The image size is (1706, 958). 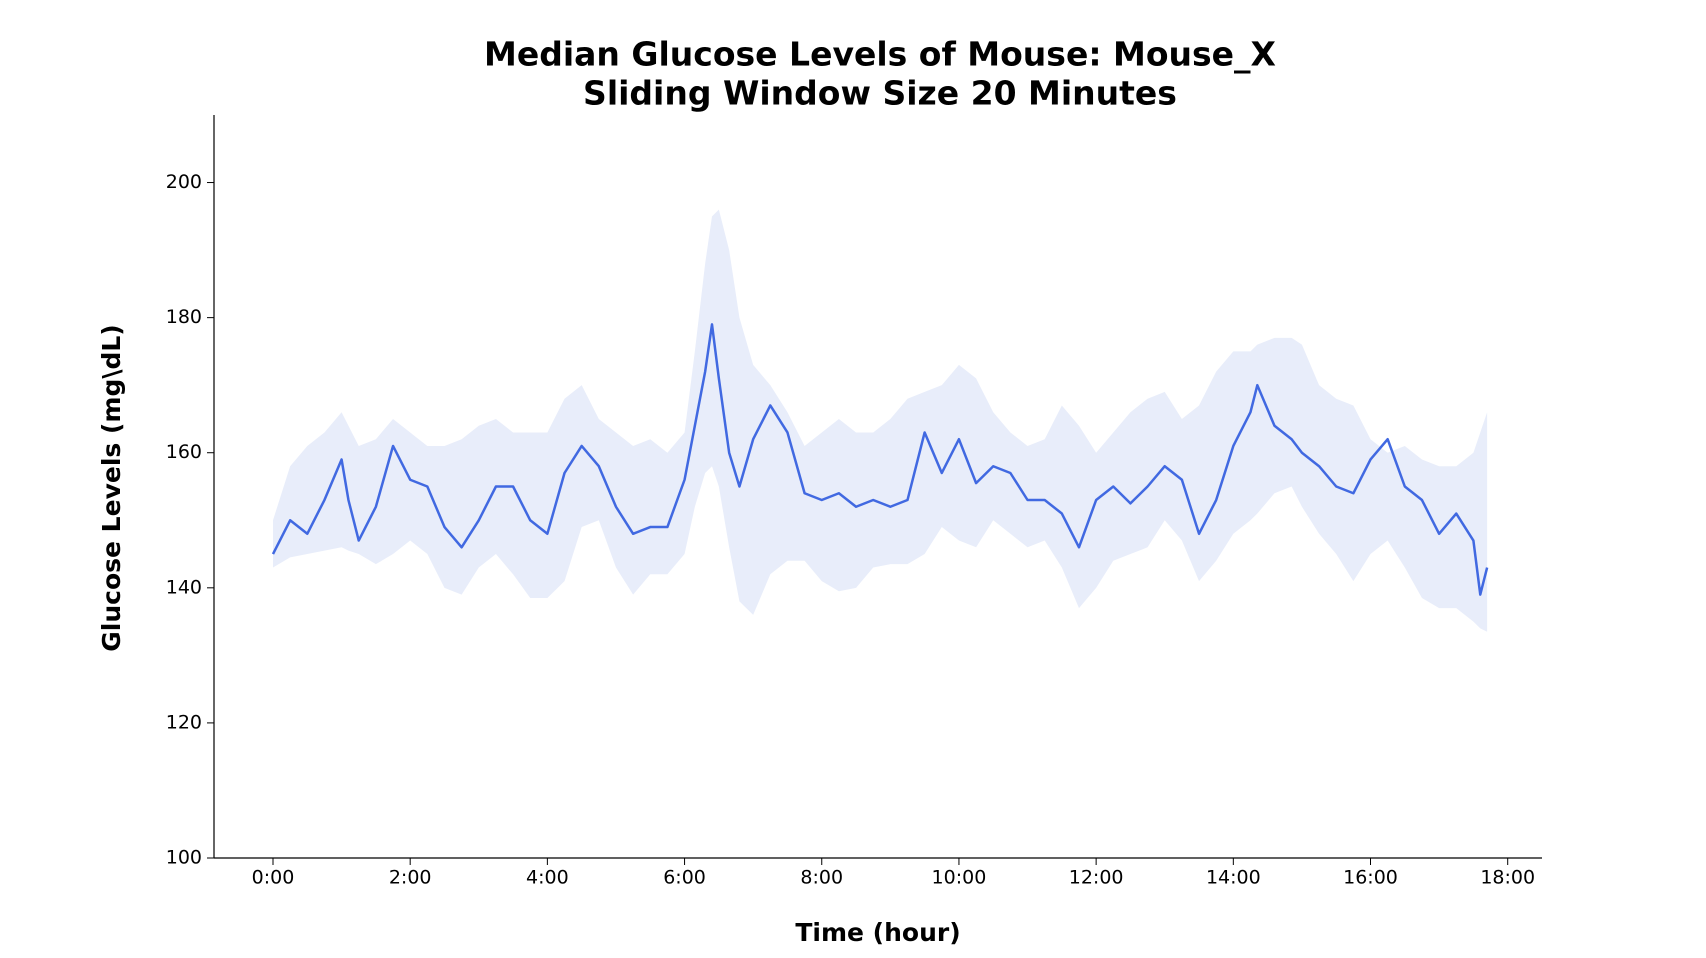 What do you see at coordinates (184, 182) in the screenshot?
I see `y-tick-label: 200` at bounding box center [184, 182].